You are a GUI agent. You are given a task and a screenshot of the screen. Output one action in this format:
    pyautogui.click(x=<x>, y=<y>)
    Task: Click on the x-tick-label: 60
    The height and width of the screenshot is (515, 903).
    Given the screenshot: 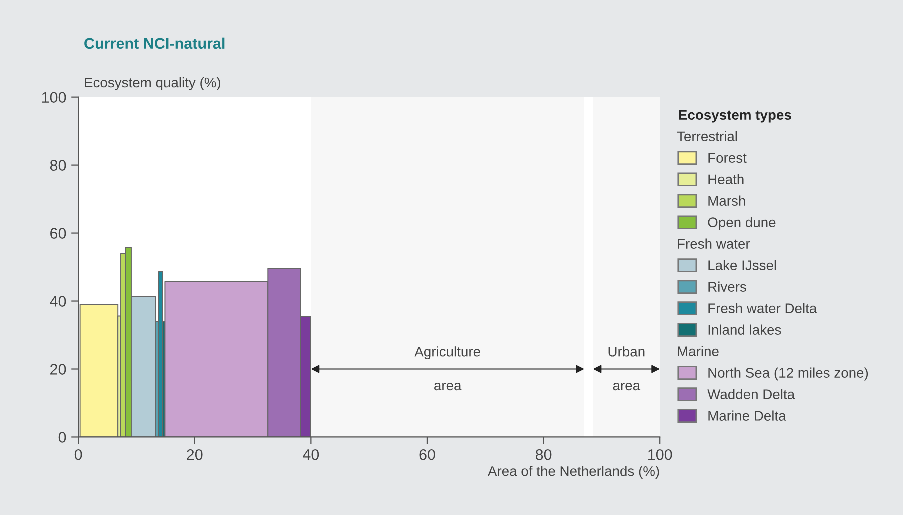 What is the action you would take?
    pyautogui.click(x=428, y=454)
    